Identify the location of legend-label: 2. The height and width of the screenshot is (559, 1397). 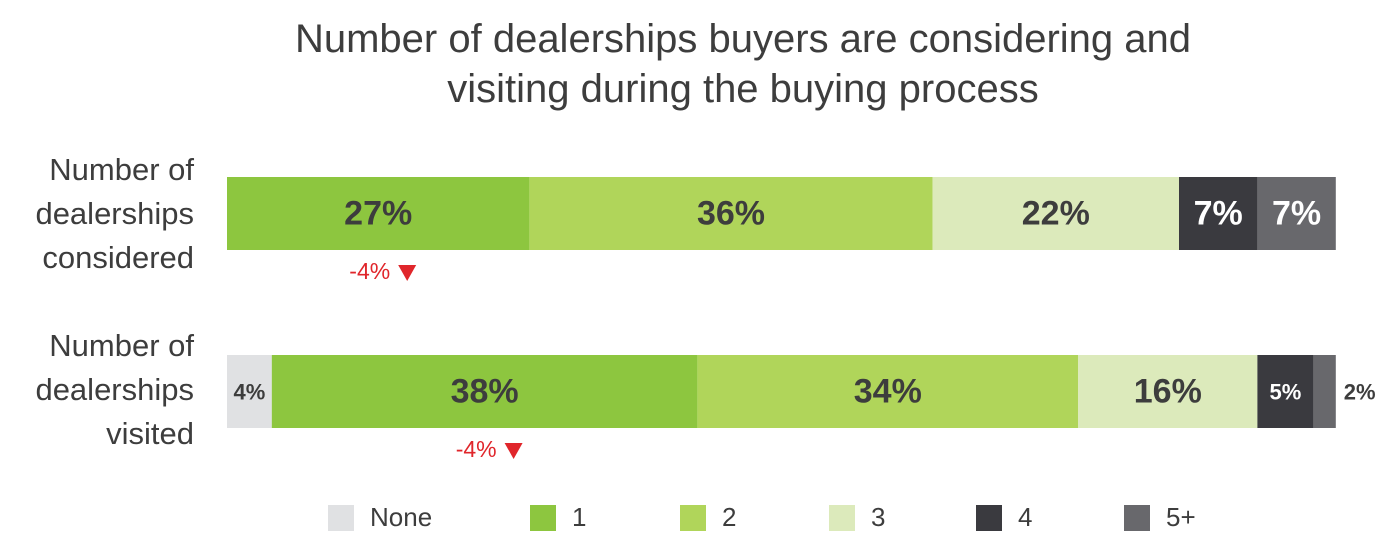
(729, 517).